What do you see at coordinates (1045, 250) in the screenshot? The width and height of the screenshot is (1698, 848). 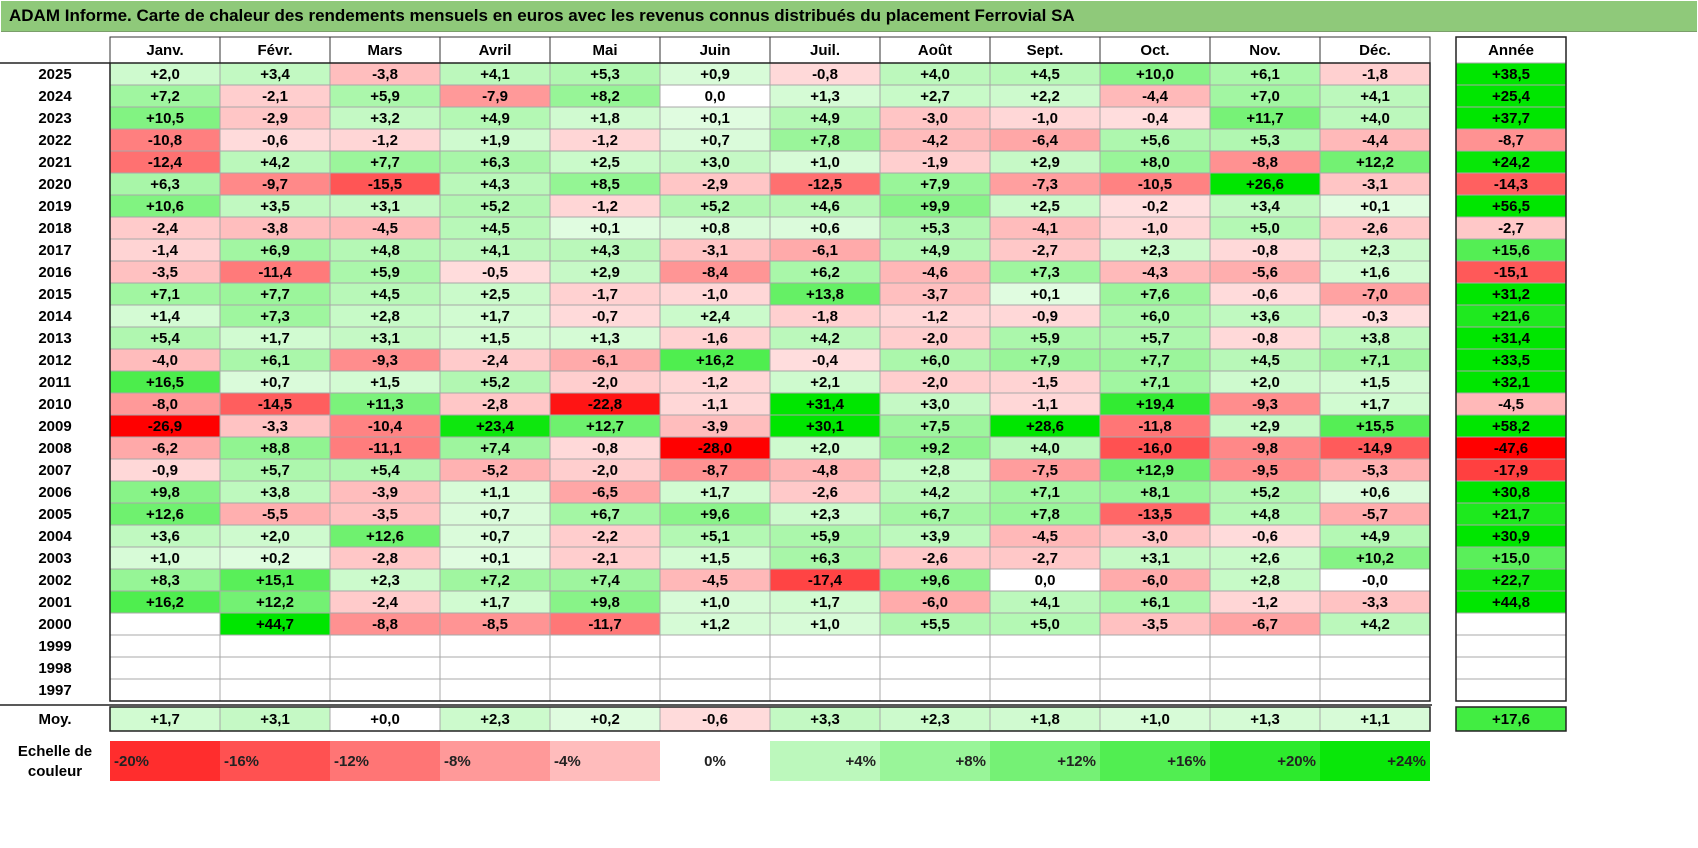 I see `heatmap-cell-value: -2,7` at bounding box center [1045, 250].